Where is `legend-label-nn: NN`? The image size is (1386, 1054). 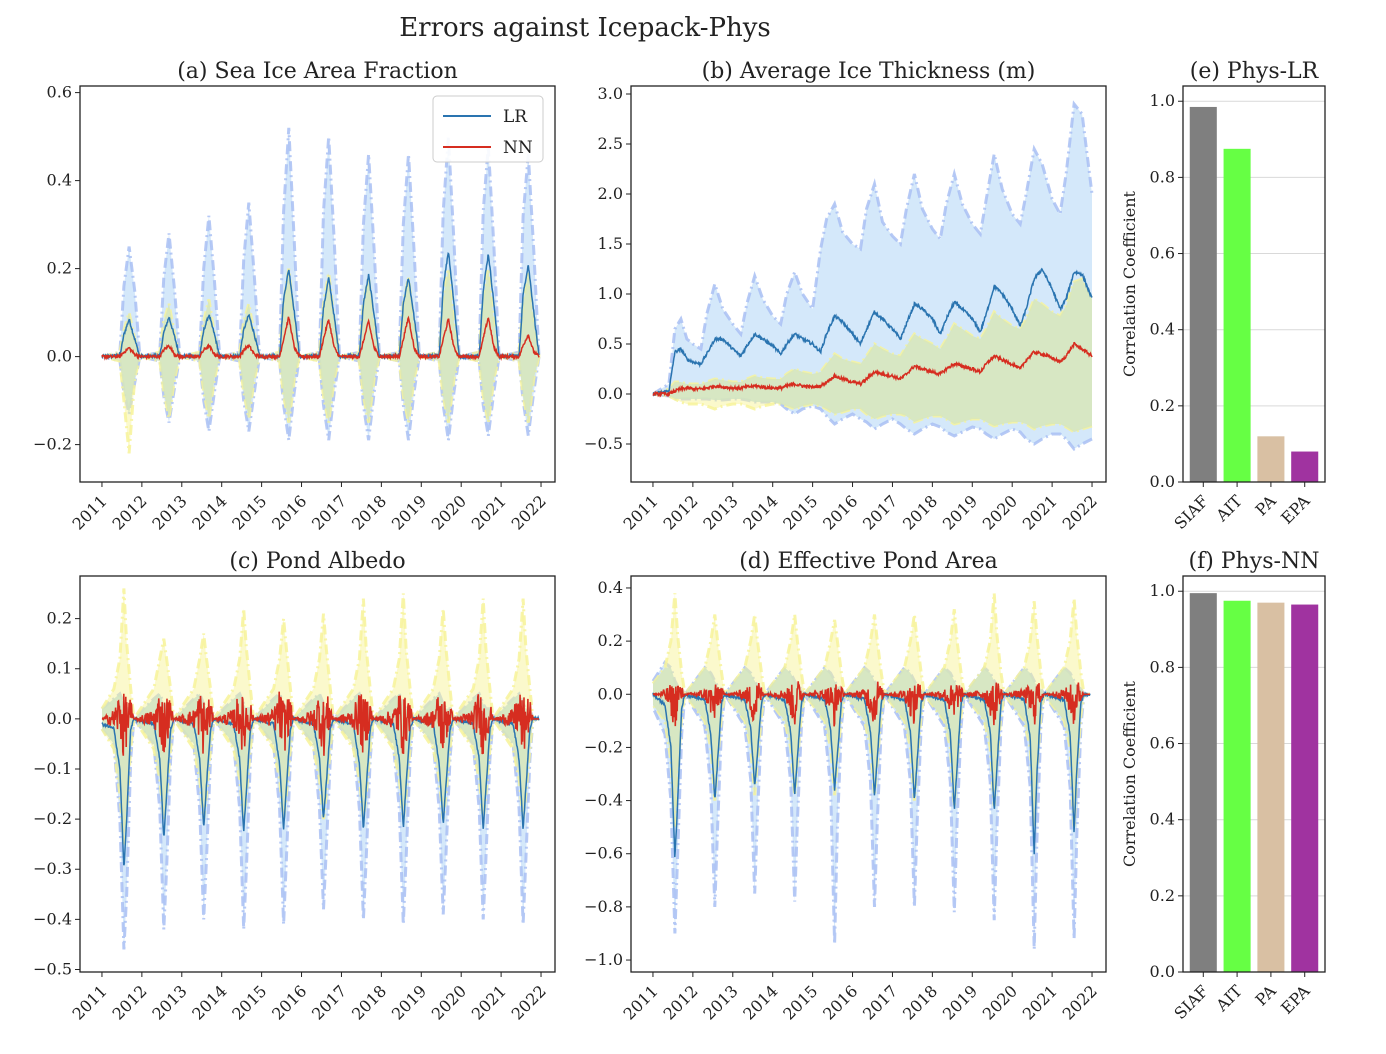
legend-label-nn: NN is located at coordinates (518, 148).